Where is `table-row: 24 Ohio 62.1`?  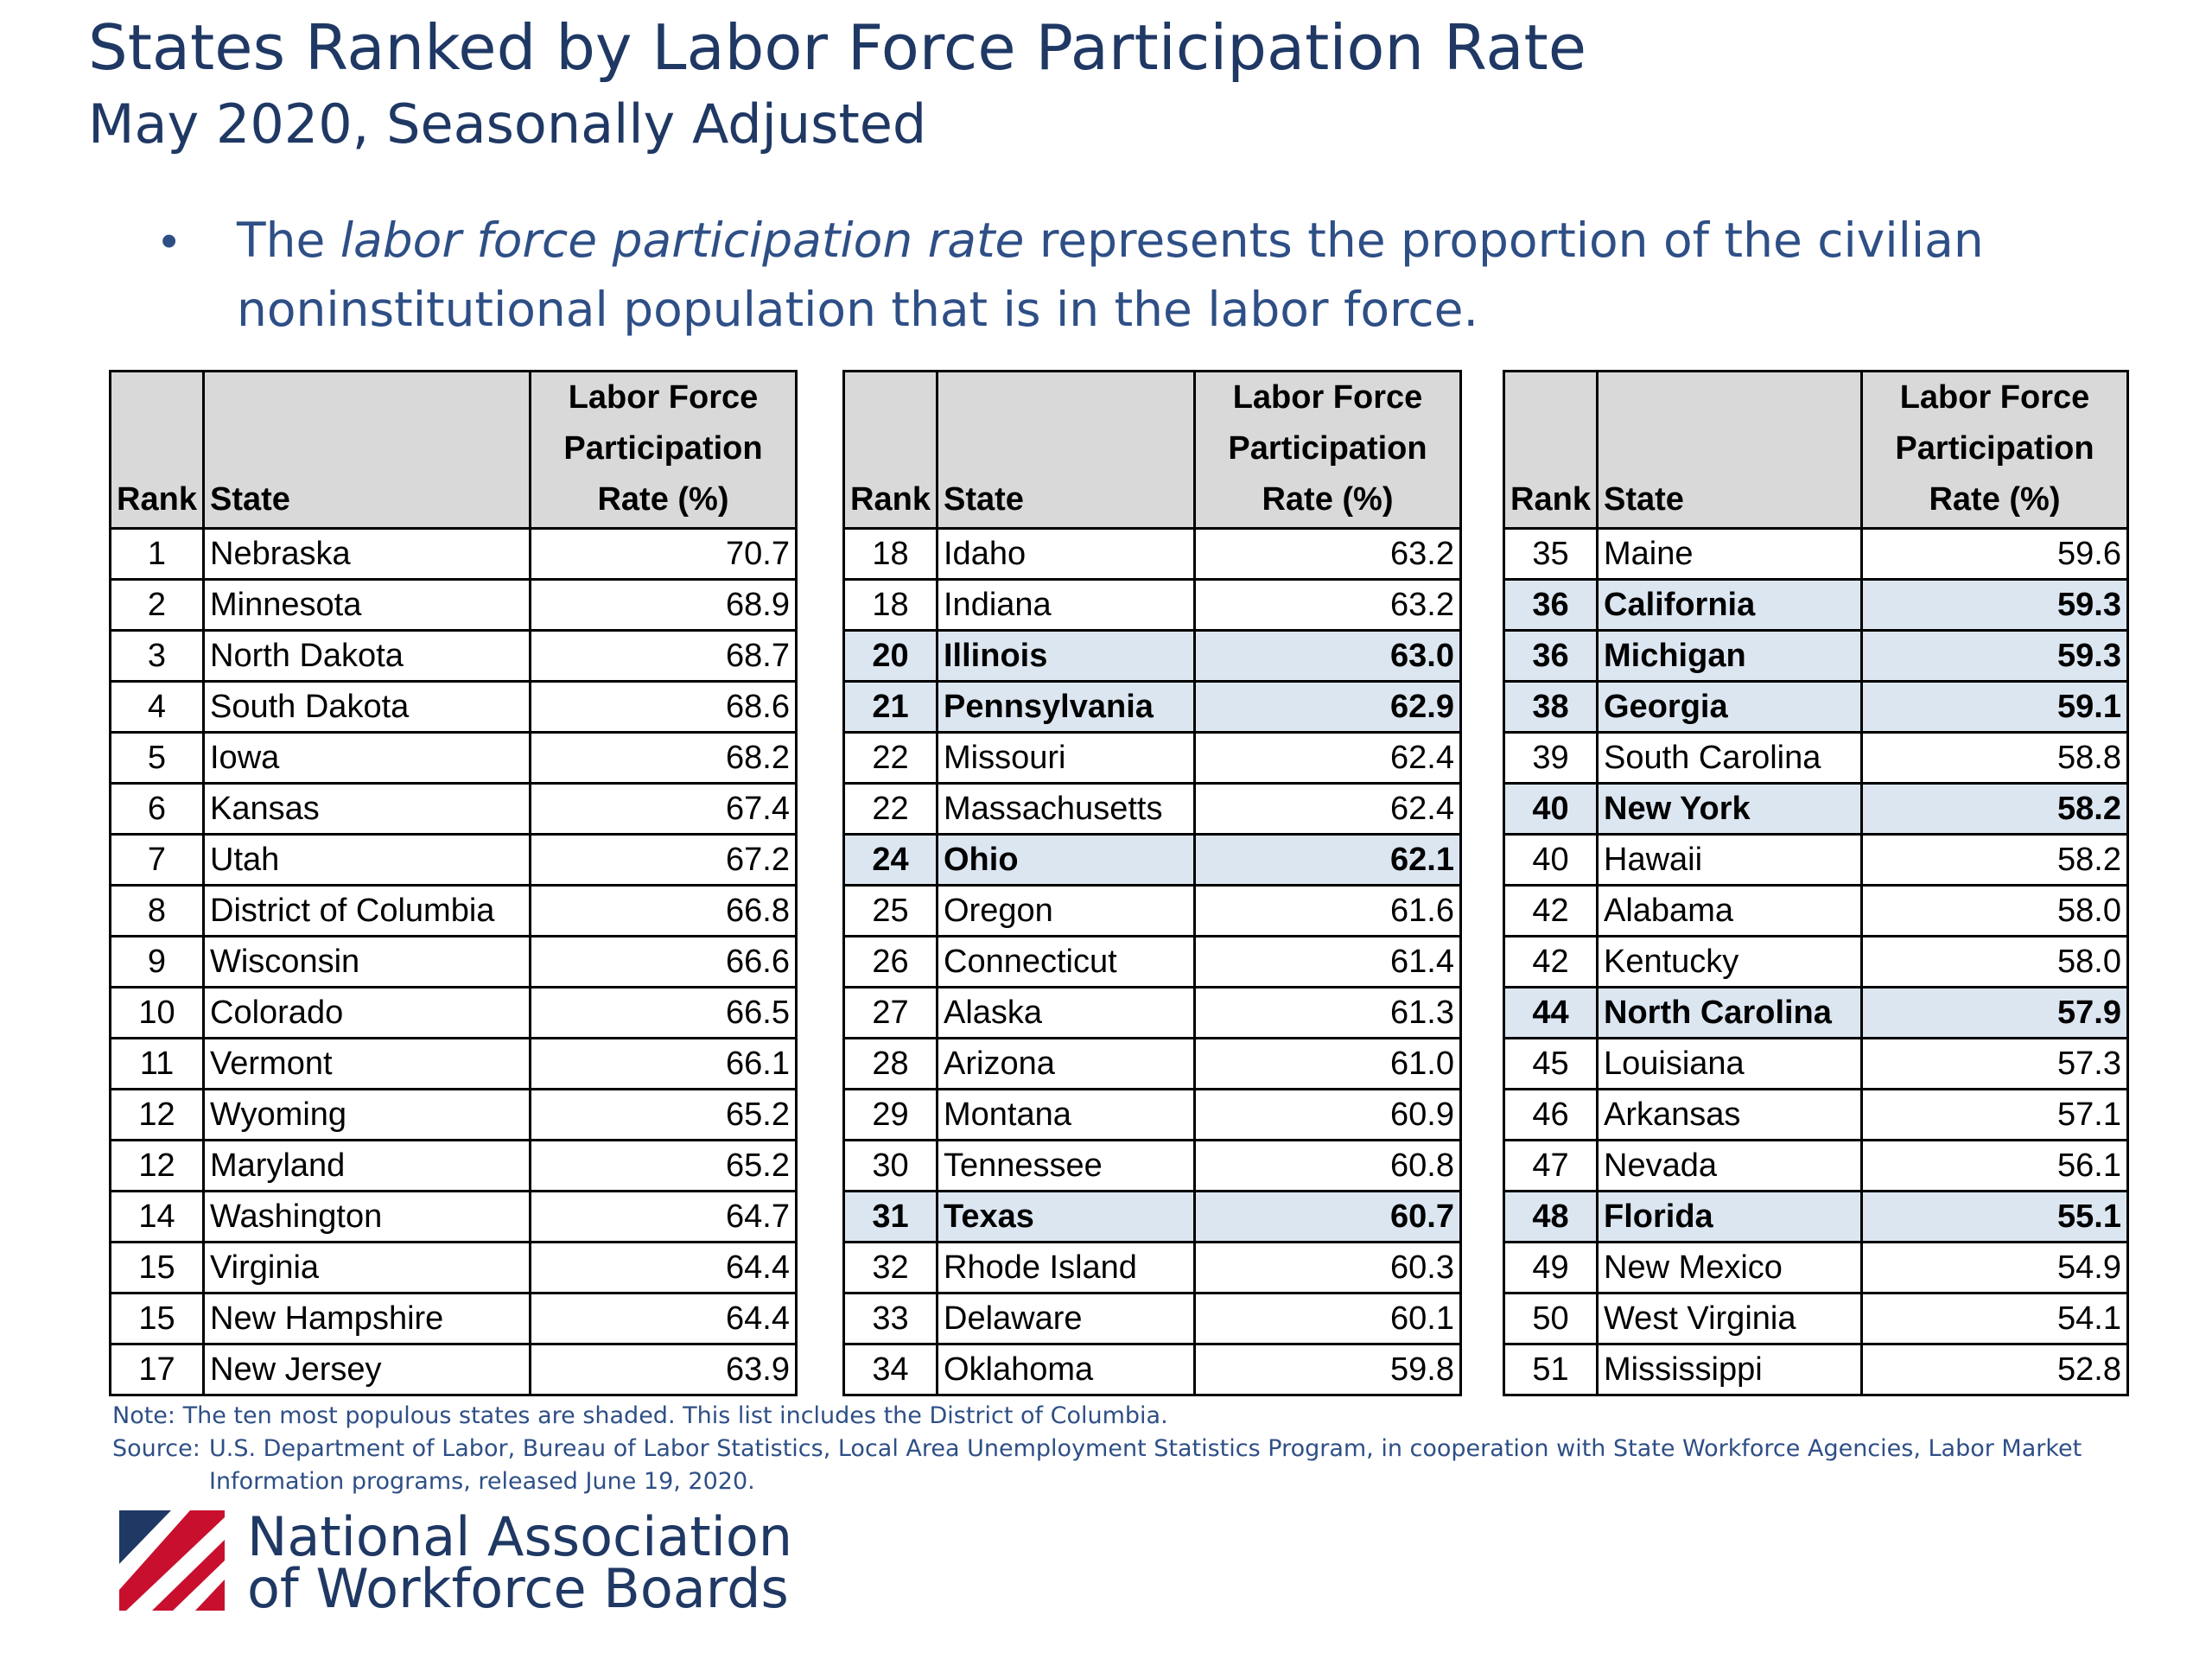 table-row: 24 Ohio 62.1 is located at coordinates (1152, 860).